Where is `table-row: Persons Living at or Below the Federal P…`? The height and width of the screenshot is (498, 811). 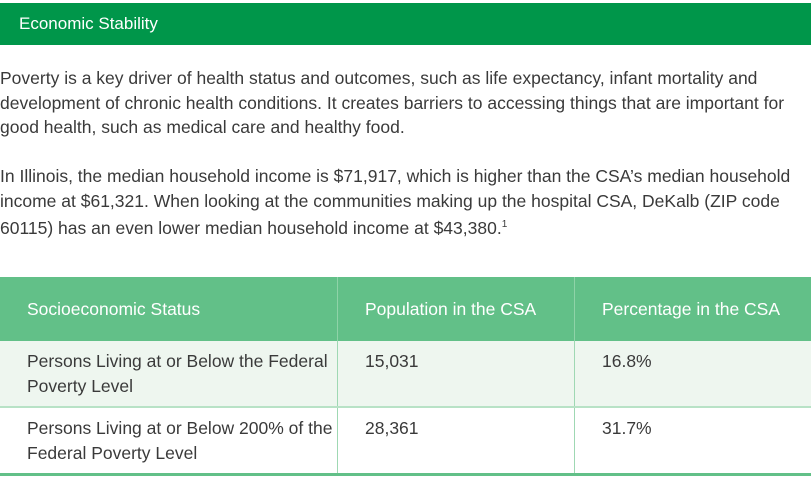
table-row: Persons Living at or Below the Federal P… is located at coordinates (405, 374).